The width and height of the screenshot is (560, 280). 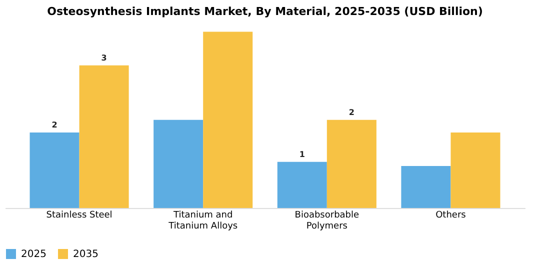 I want to click on data-label: 1, so click(x=302, y=154).